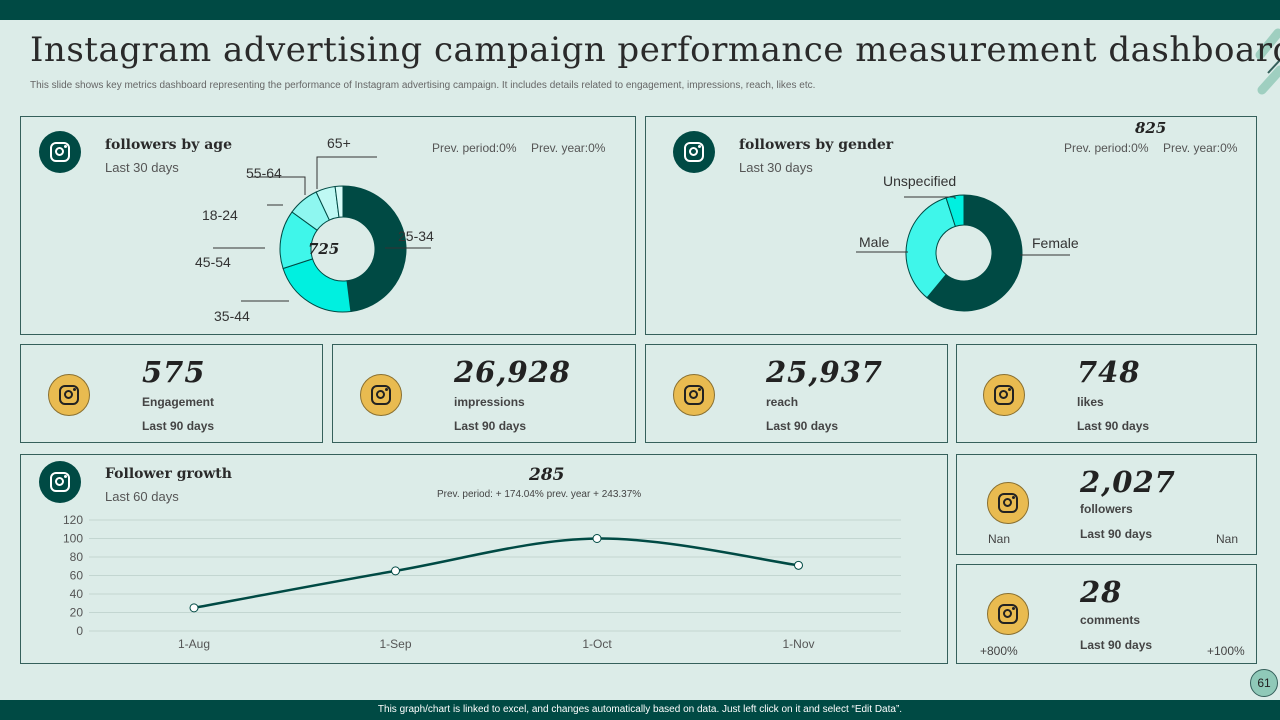 Image resolution: width=1280 pixels, height=720 pixels. Describe the element at coordinates (73, 539) in the screenshot. I see `y-tick-label: 100` at that location.